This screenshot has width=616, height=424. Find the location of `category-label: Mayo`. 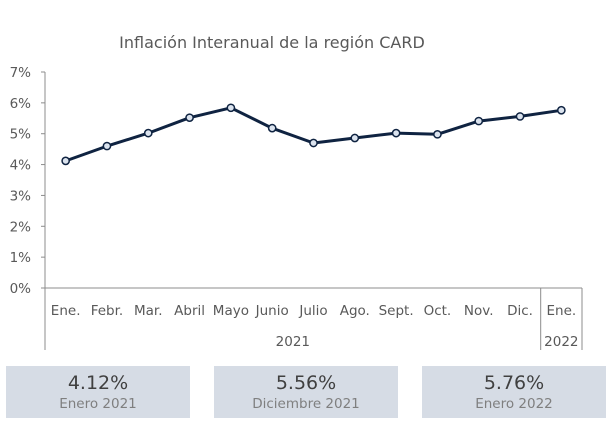

category-label: Mayo is located at coordinates (231, 311).